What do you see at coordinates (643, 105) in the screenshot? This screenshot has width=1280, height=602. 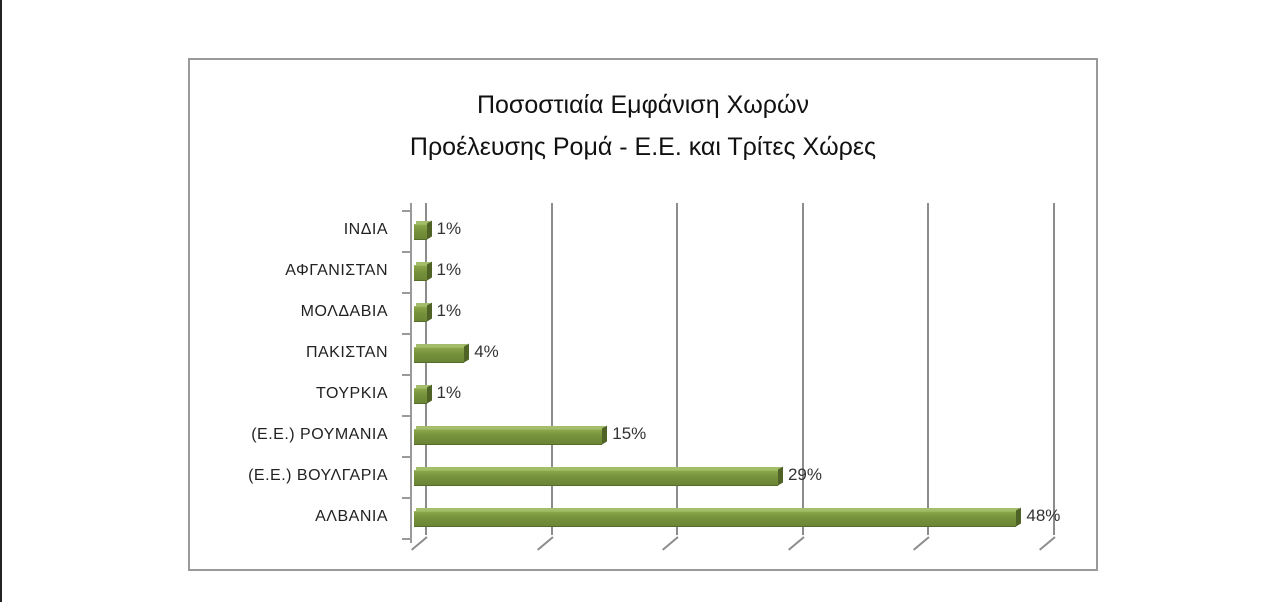 I see `chart-title-line-1: Ποσοστιαία Εμφάνιση Χωρών` at bounding box center [643, 105].